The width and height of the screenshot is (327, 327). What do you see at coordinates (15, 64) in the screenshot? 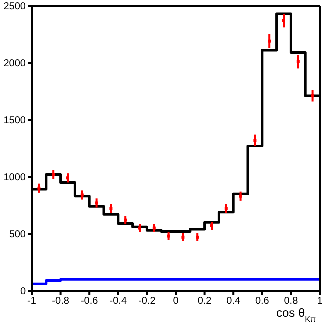
I see `y-tick-label: 2000` at bounding box center [15, 64].